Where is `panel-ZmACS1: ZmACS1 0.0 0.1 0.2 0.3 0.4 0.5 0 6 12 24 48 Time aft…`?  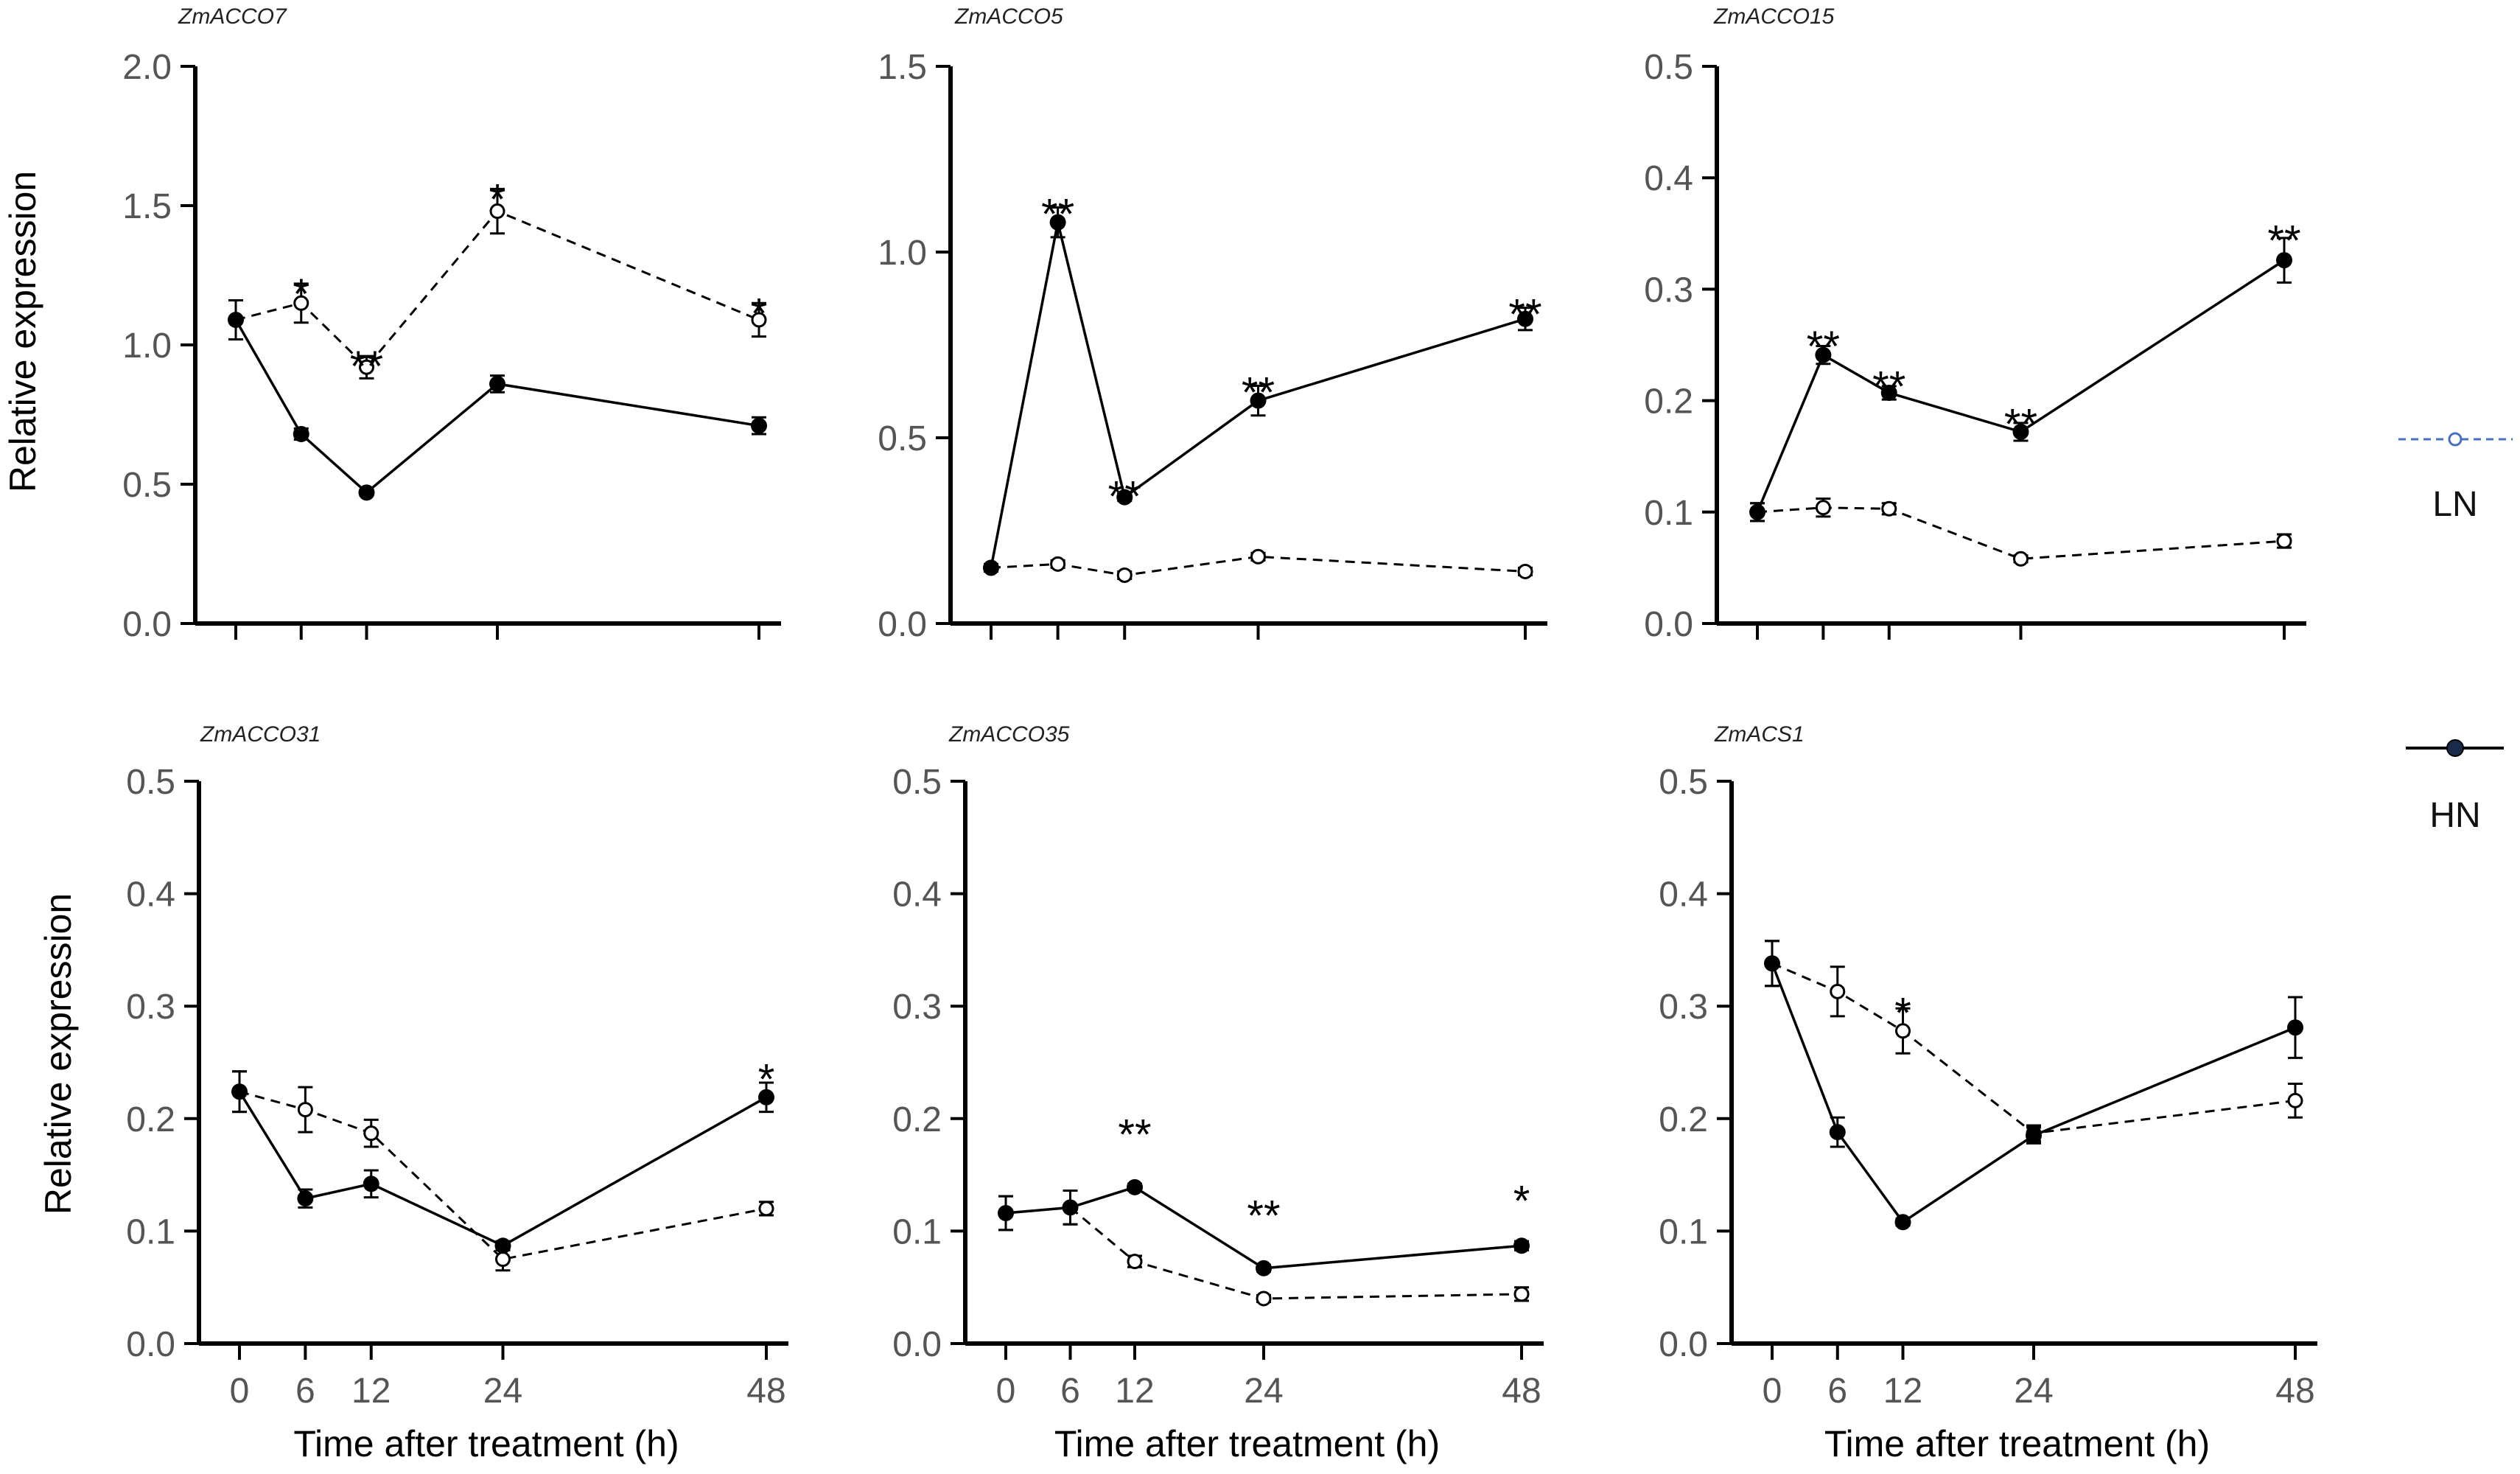 panel-ZmACS1: ZmACS1 0.0 0.1 0.2 0.3 0.4 0.5 0 6 12 24 48 Time aft… is located at coordinates (1988, 1093).